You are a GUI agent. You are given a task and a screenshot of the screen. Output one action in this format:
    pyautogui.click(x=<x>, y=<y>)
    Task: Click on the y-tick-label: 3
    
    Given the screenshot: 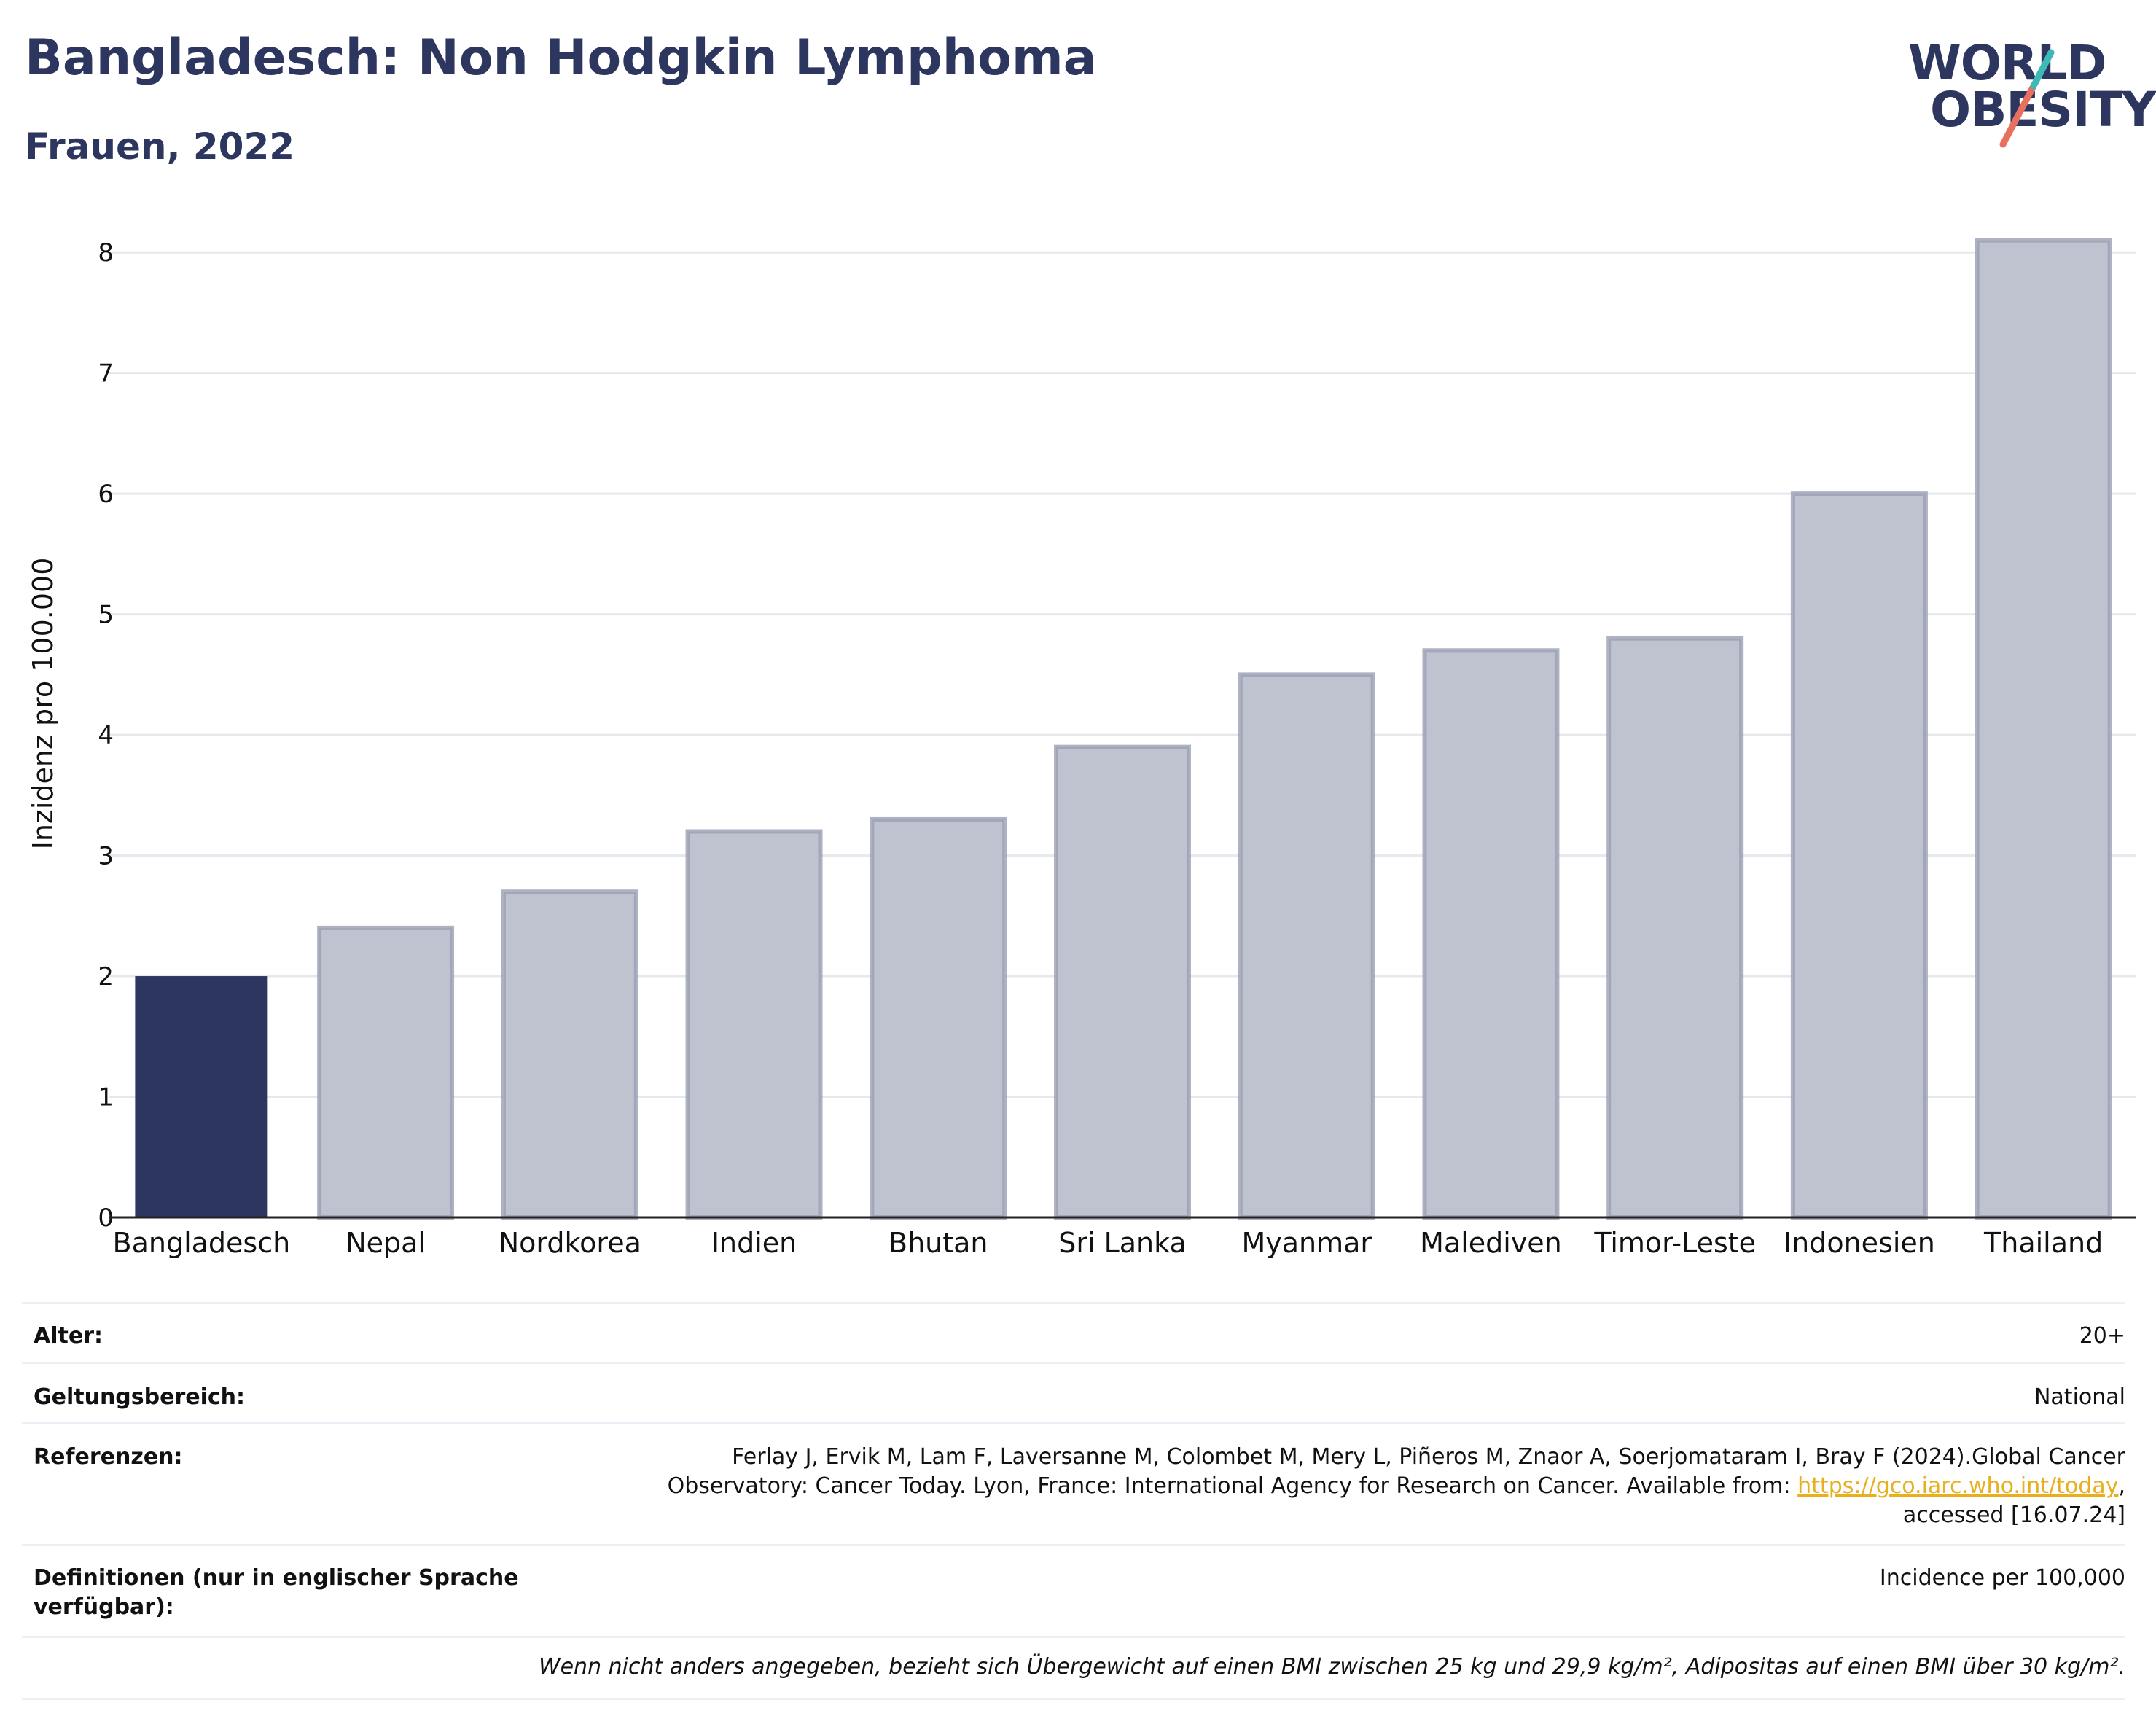 What is the action you would take?
    pyautogui.click(x=106, y=856)
    